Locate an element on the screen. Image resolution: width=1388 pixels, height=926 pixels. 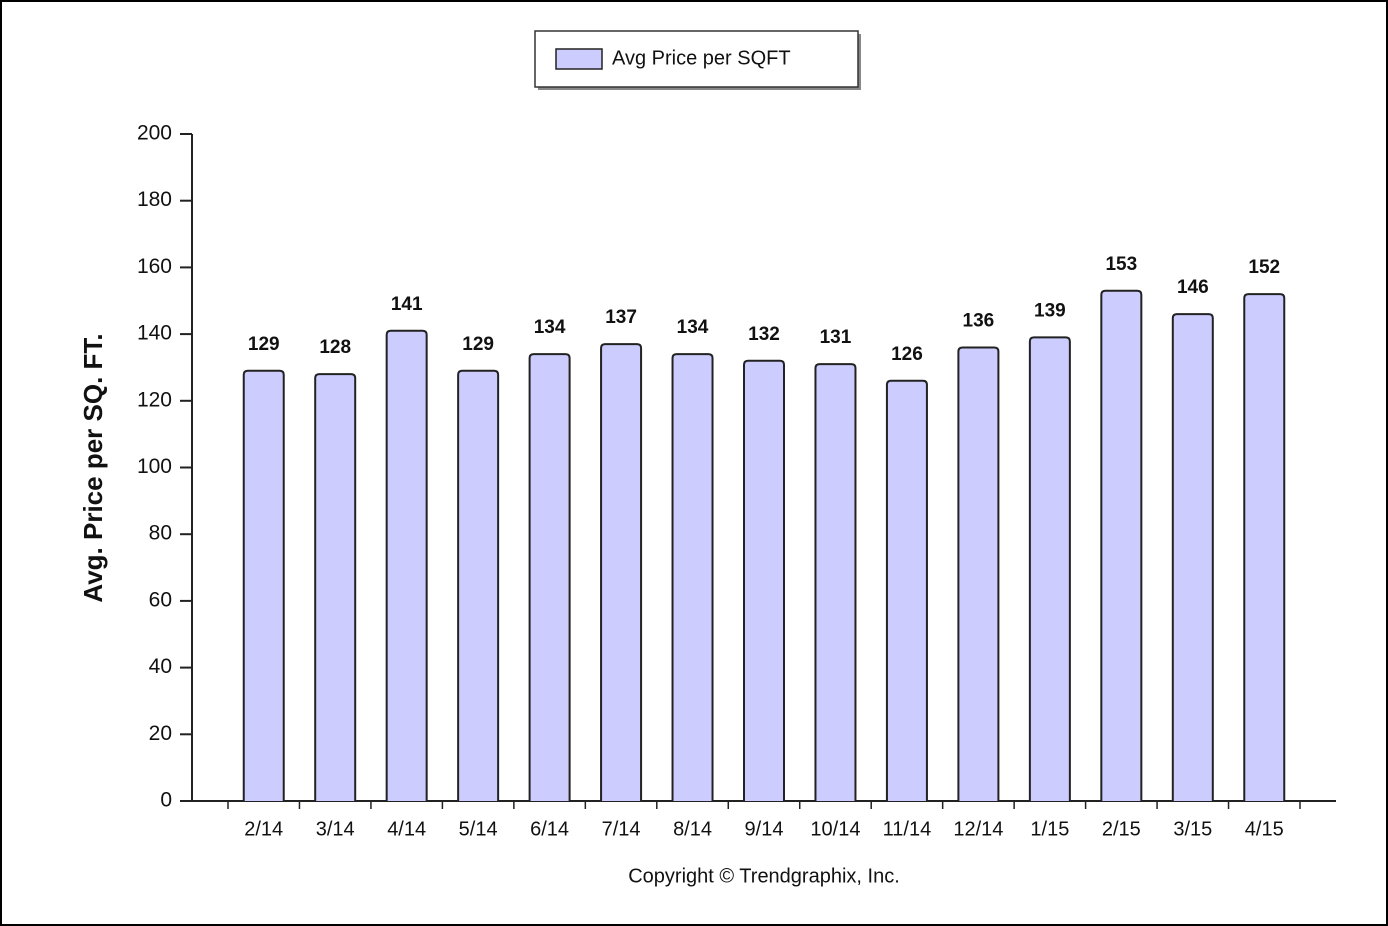
x-tick-label: 7/14 is located at coordinates (621, 829).